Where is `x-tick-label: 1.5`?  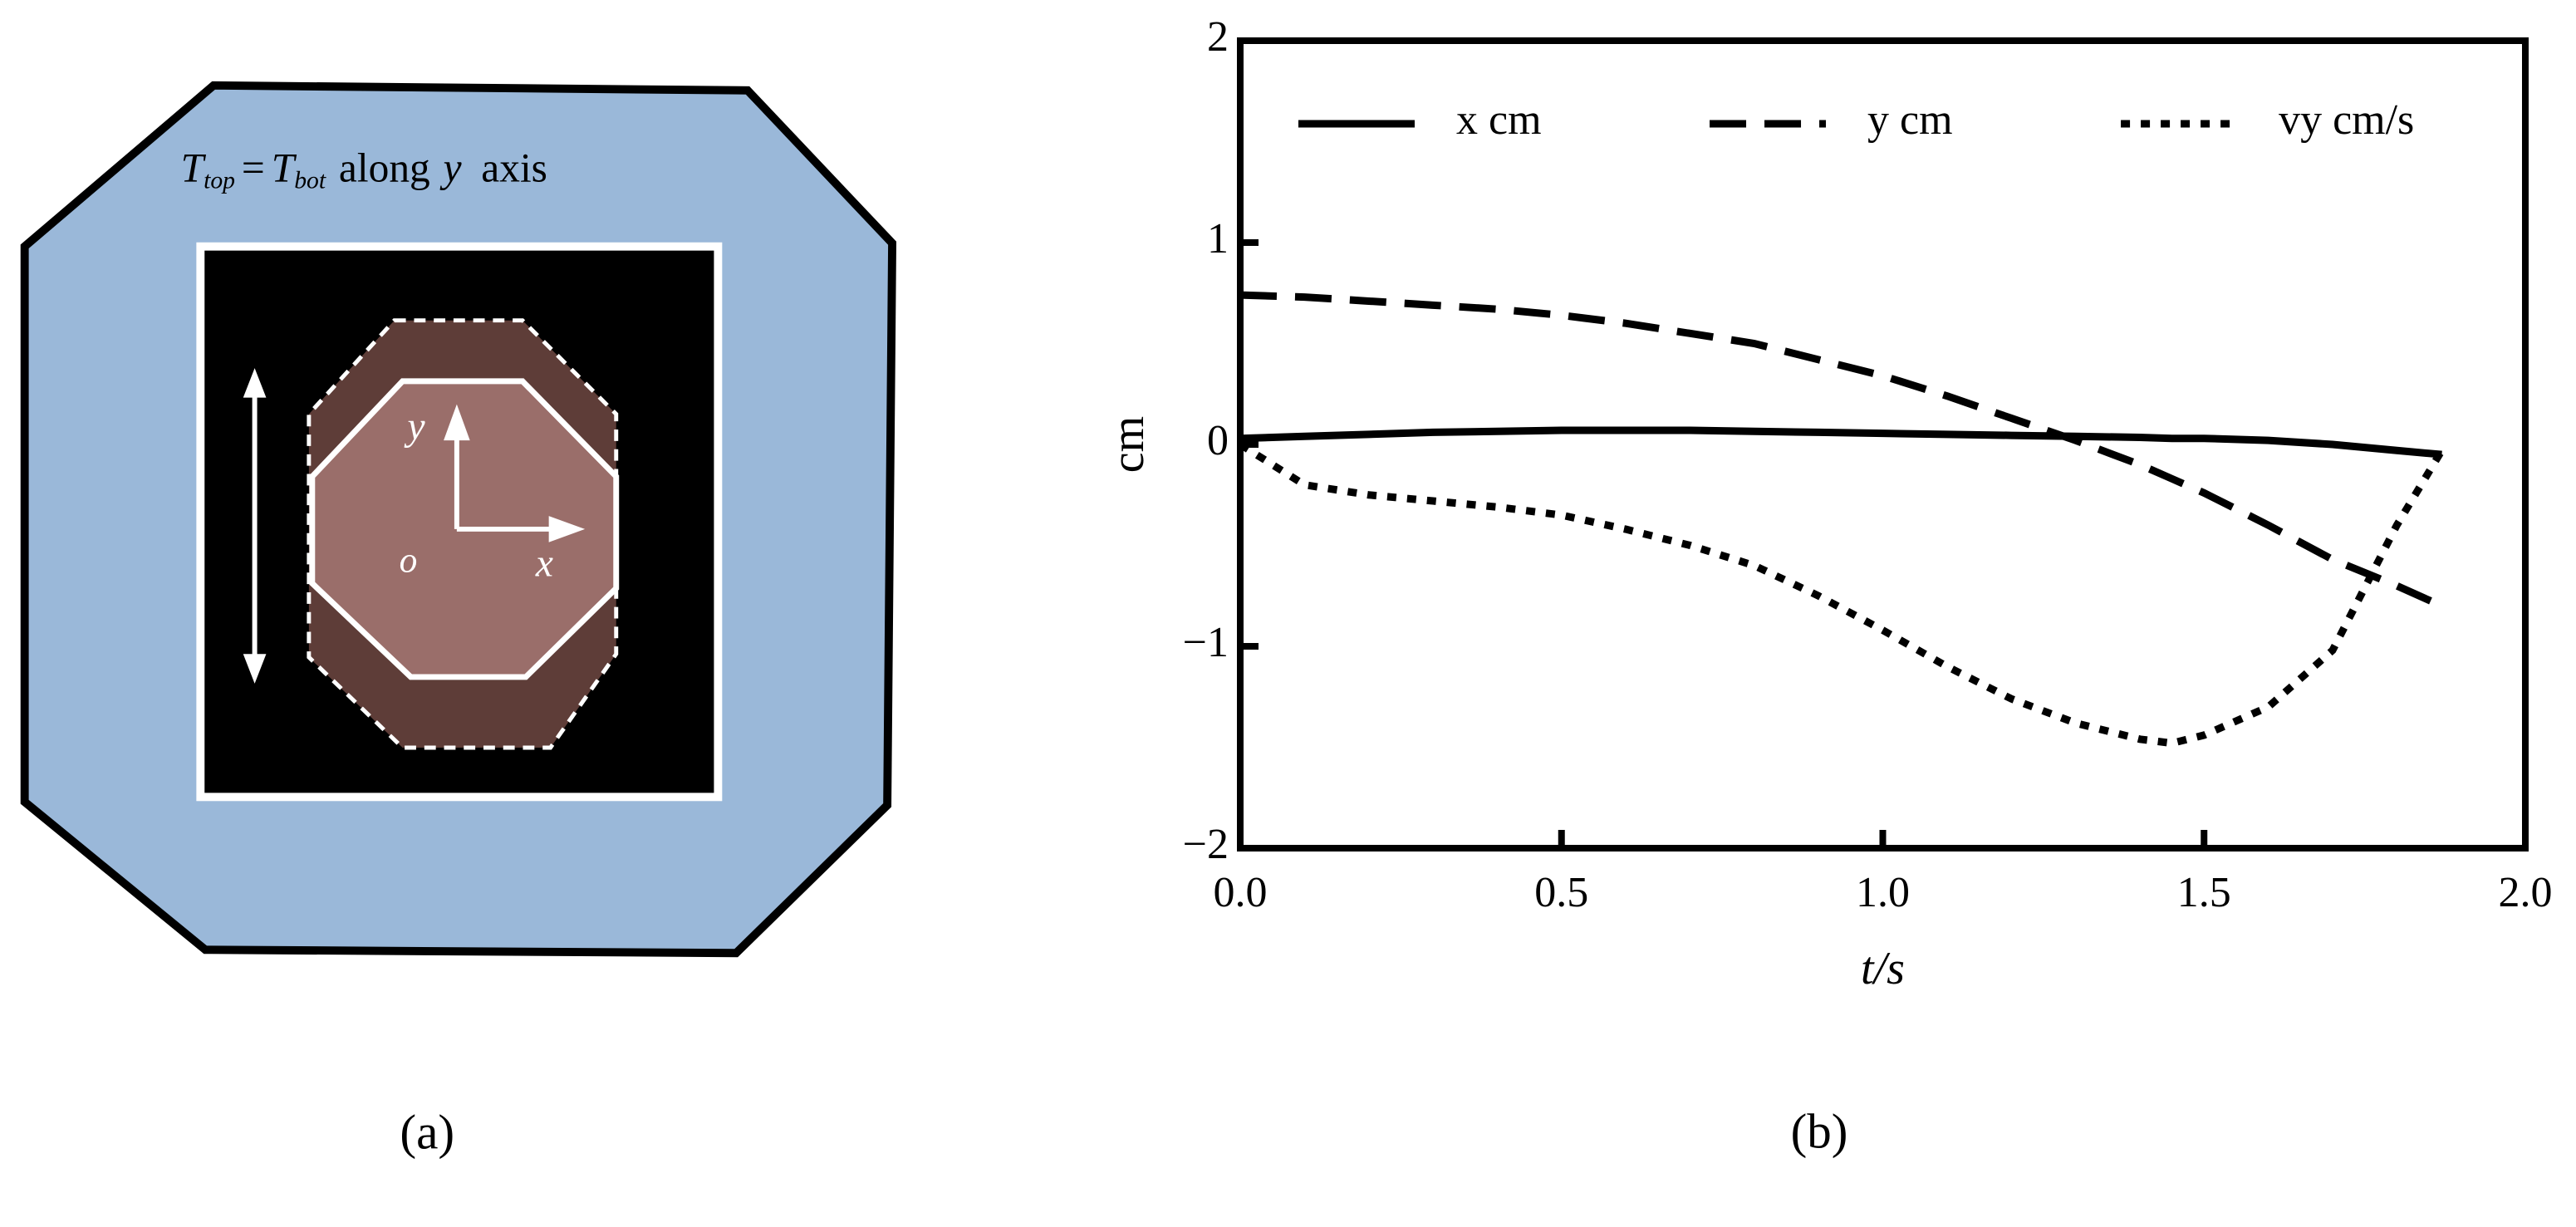 x-tick-label: 1.5 is located at coordinates (2204, 892).